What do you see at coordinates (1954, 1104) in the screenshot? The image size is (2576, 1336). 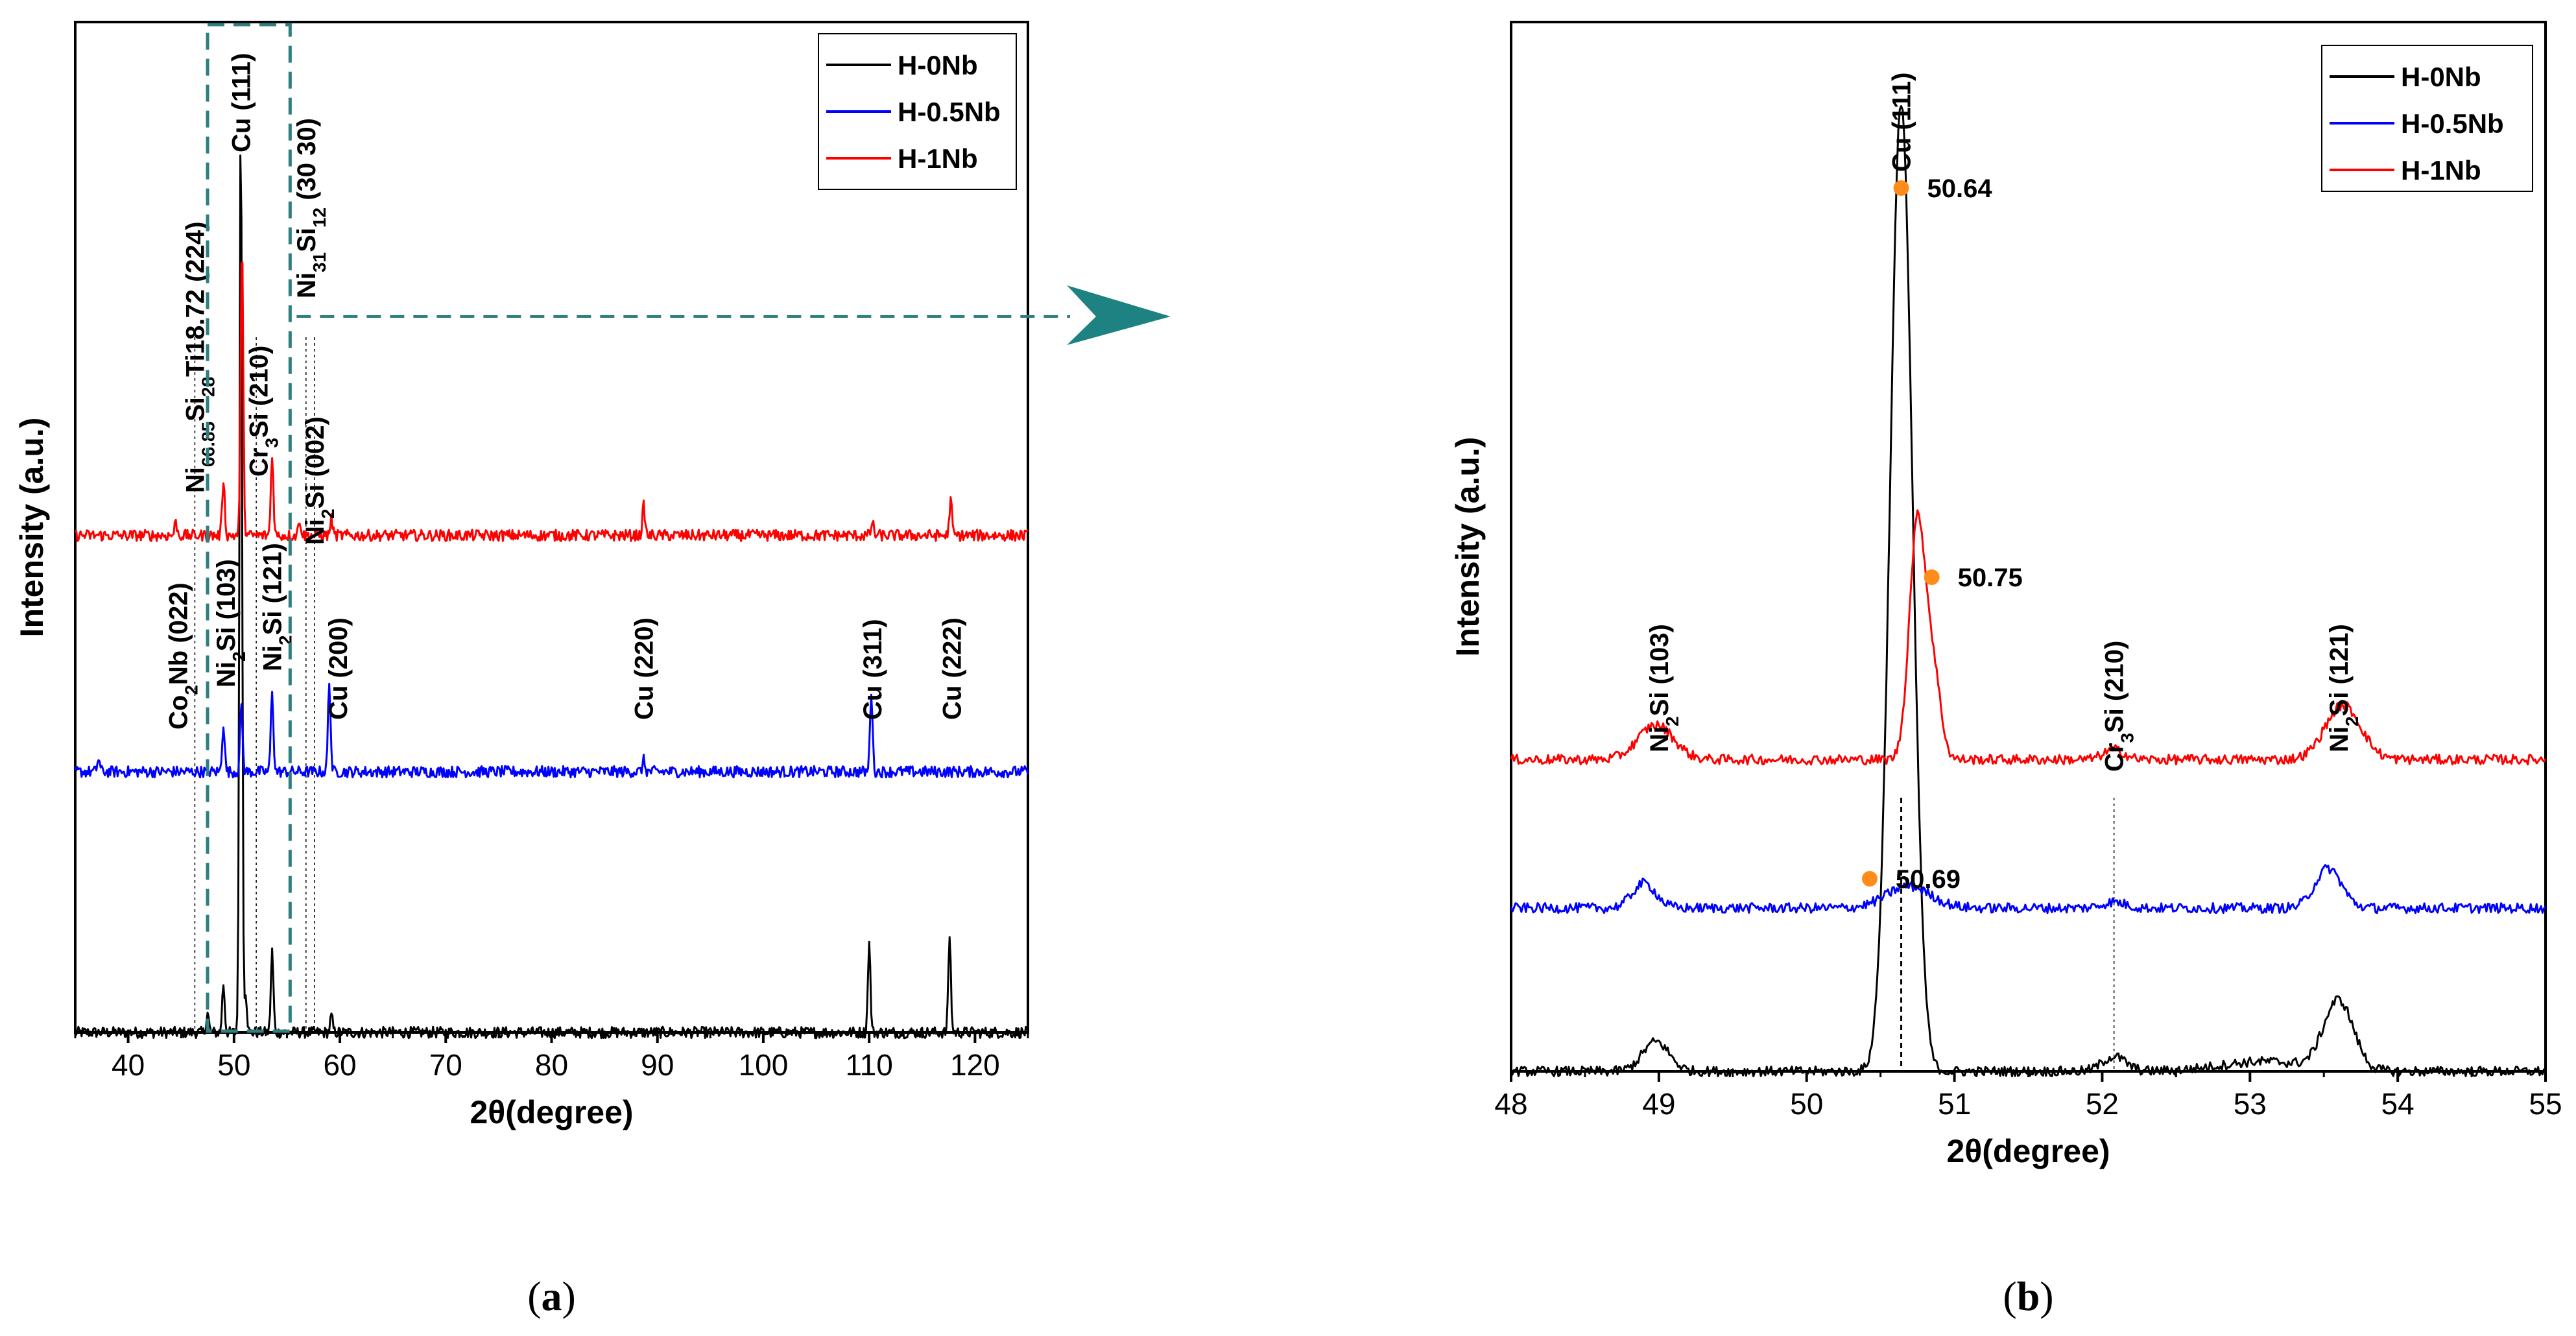 I see `x-tick-label: 51` at bounding box center [1954, 1104].